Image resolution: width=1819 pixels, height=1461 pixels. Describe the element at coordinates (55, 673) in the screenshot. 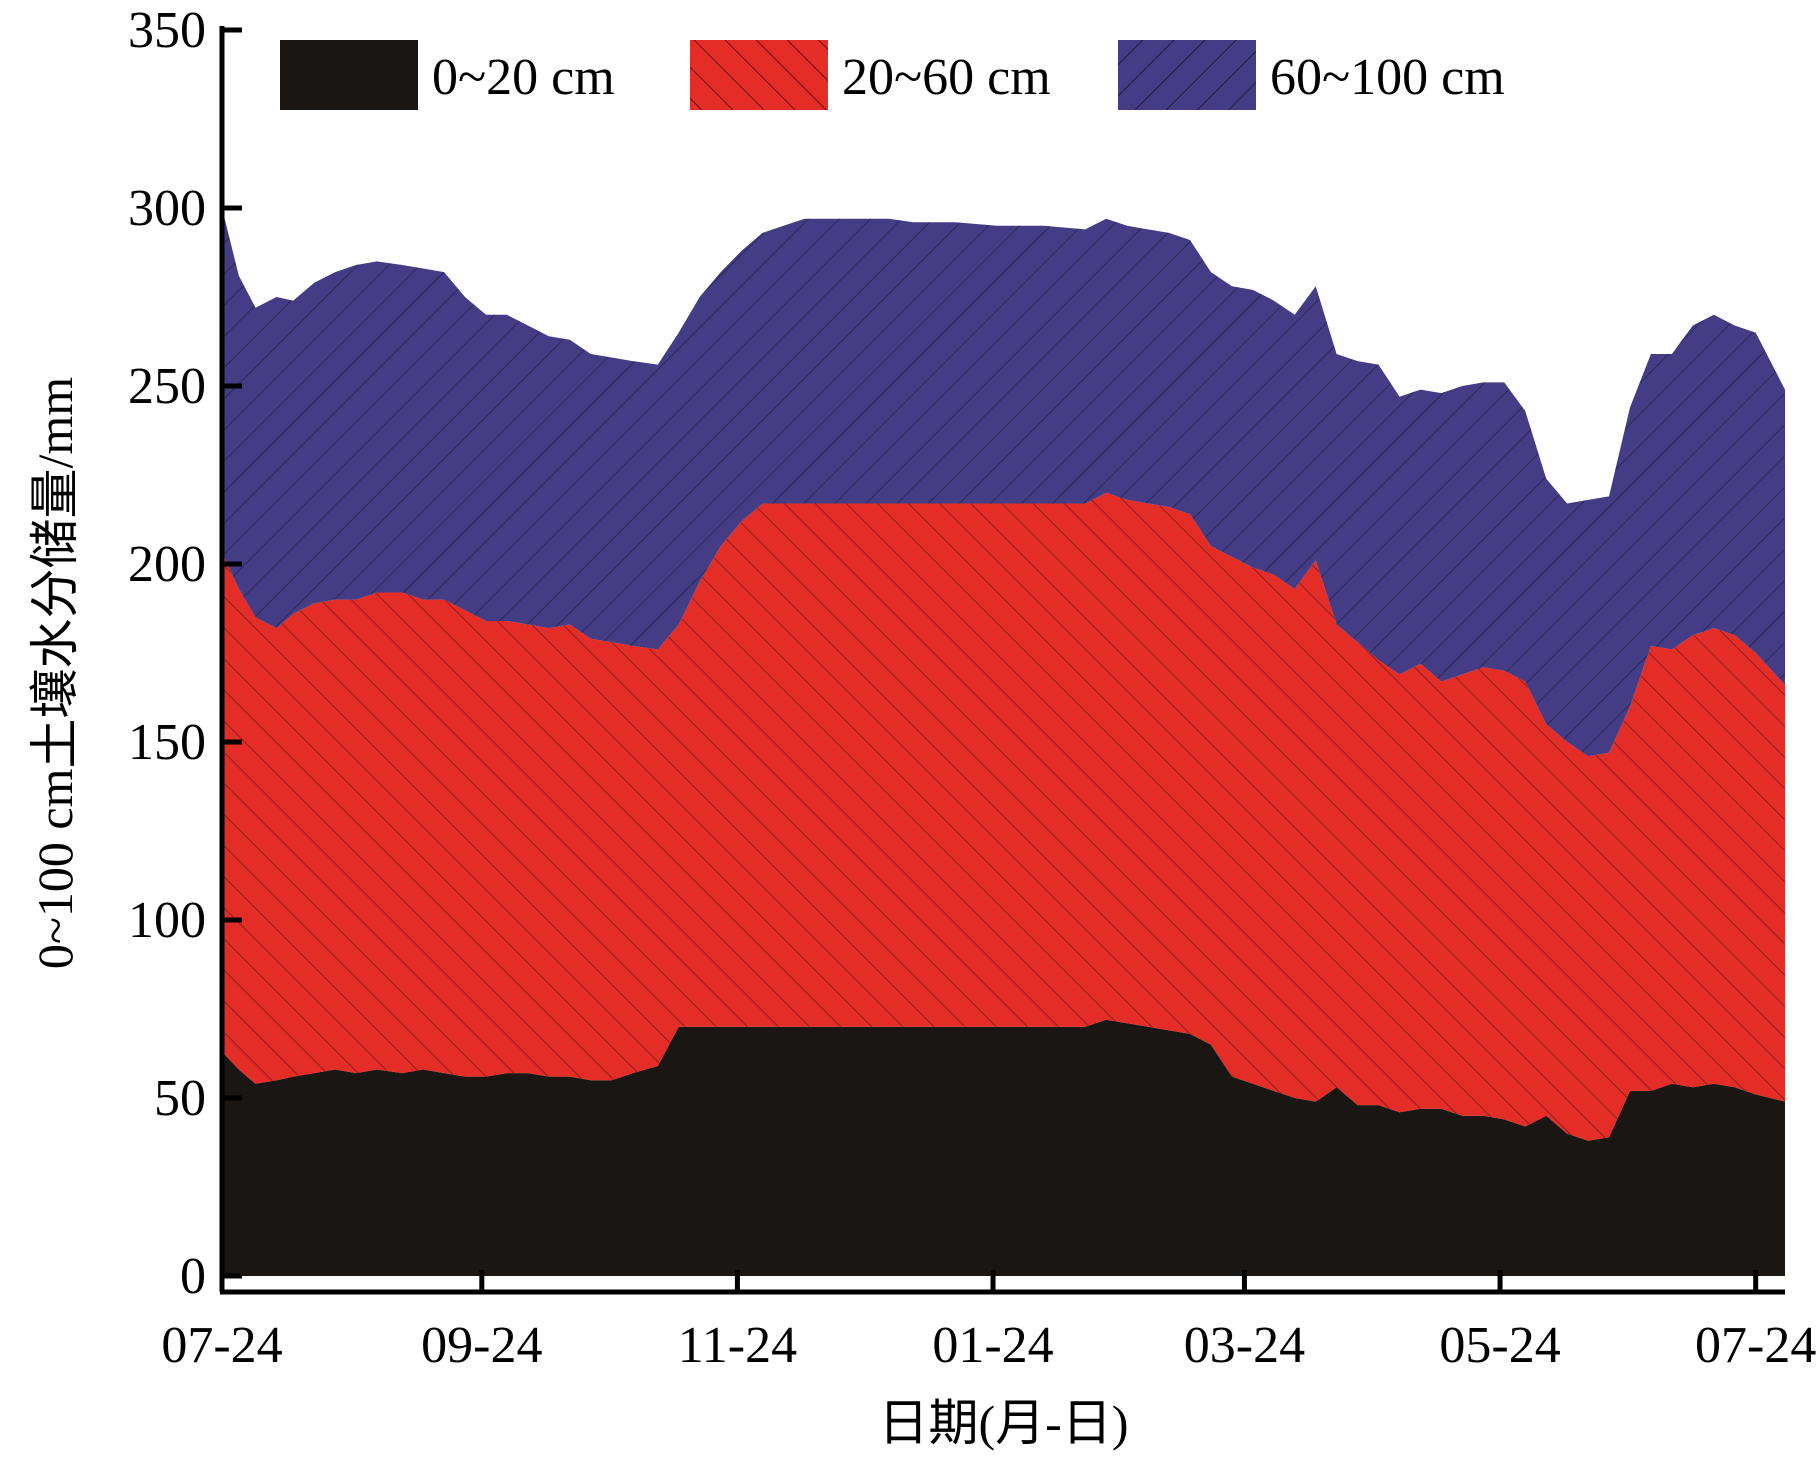

I see `y-axis-title: 0~100 cm土壤水分储量/mm` at that location.